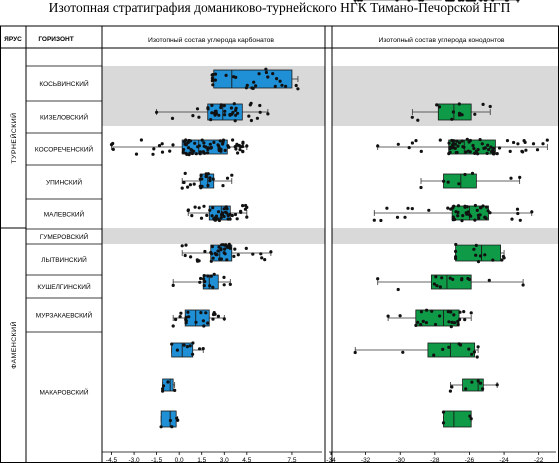  Describe the element at coordinates (64, 83) in the screenshot. I see `horizon-label: КОСЬВИНСКИЙ` at that location.